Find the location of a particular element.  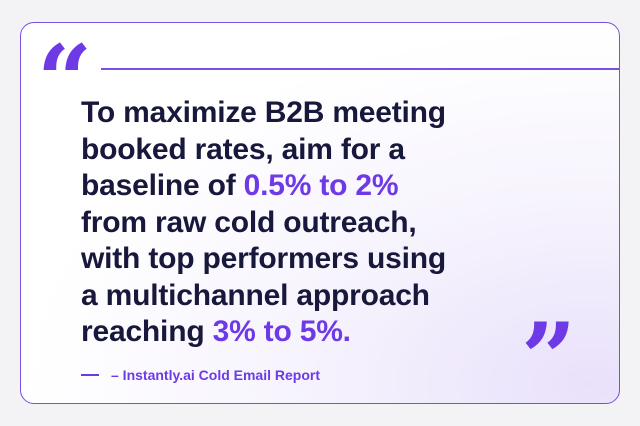

quote-line: with top performers using is located at coordinates (263, 259).